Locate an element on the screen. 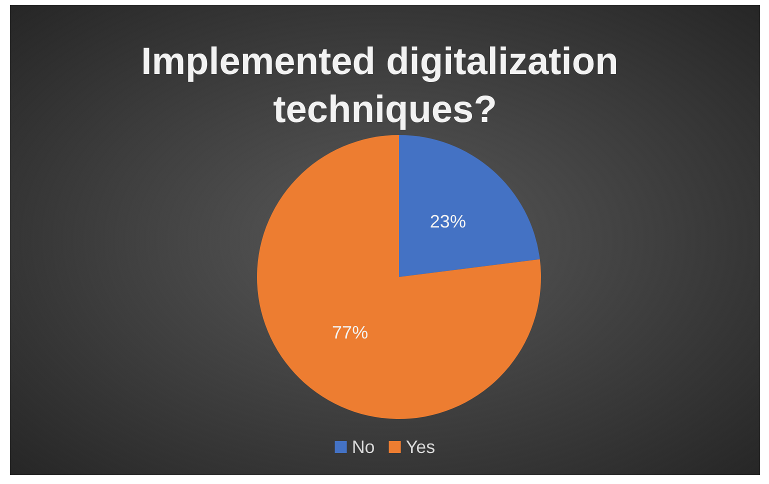 Image resolution: width=769 pixels, height=484 pixels. legend-label: No is located at coordinates (363, 447).